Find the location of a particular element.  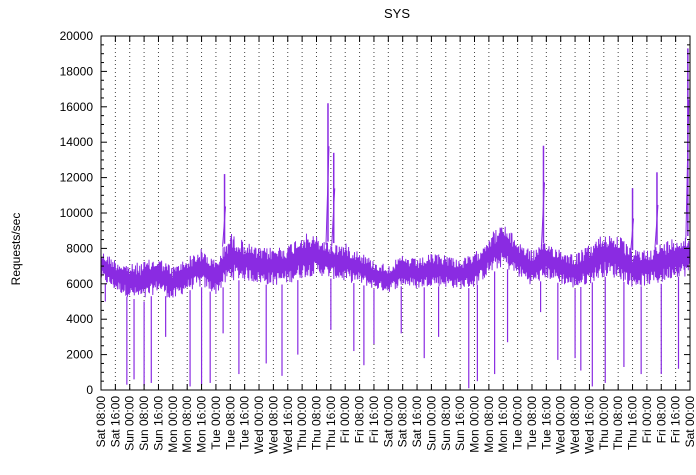

y-tick-label: 8000 is located at coordinates (79, 248).